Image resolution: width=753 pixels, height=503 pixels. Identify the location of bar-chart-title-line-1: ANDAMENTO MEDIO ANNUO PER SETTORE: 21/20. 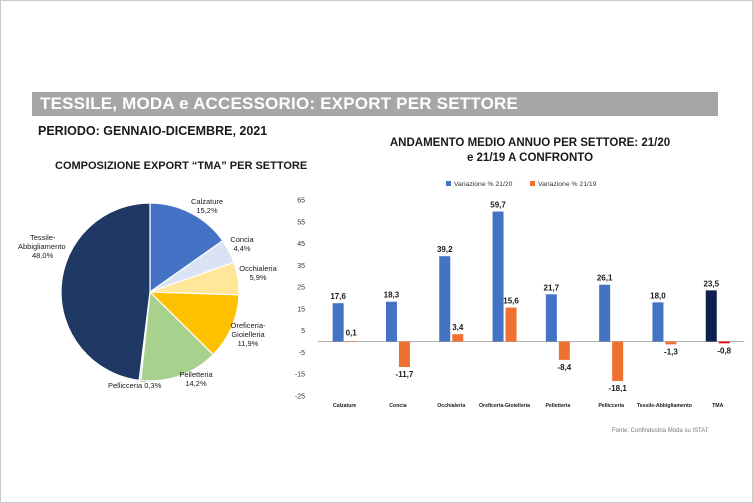
(530, 143).